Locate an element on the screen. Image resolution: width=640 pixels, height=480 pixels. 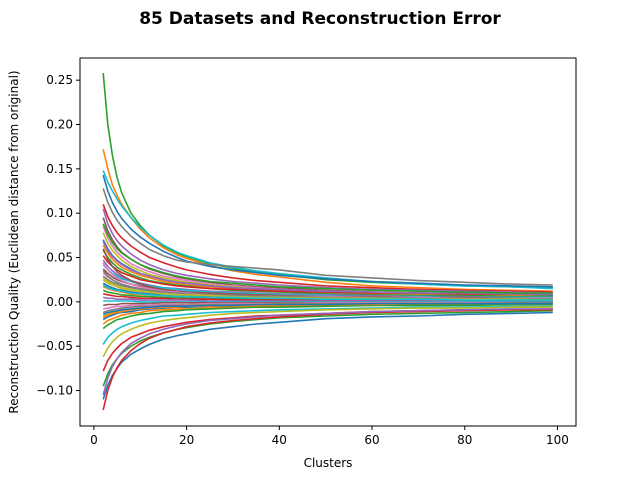
y-tick-label: −0.05 is located at coordinates (54, 346).